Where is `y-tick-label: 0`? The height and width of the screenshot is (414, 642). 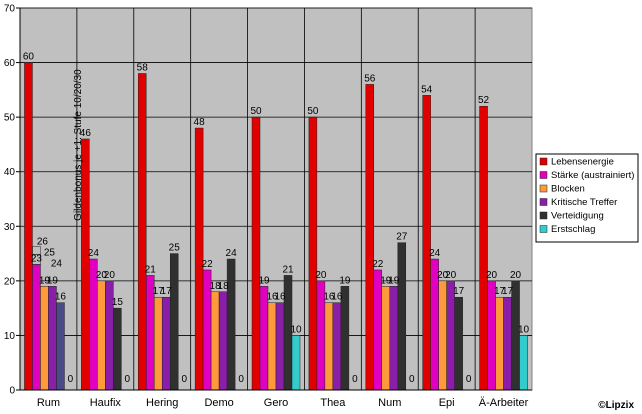
y-tick-label: 0 is located at coordinates (12, 391).